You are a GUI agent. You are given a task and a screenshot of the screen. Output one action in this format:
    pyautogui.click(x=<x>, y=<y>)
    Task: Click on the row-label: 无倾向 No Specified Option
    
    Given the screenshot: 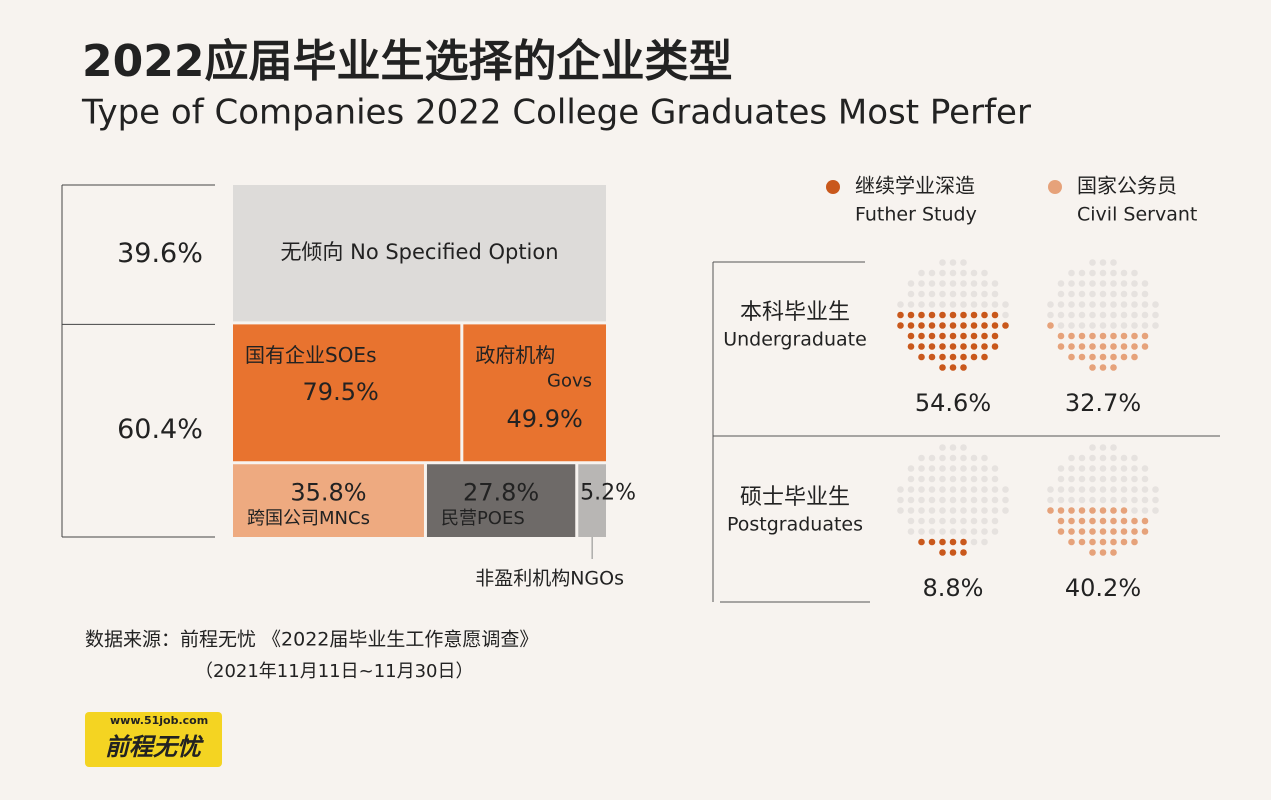 What is the action you would take?
    pyautogui.click(x=419, y=252)
    